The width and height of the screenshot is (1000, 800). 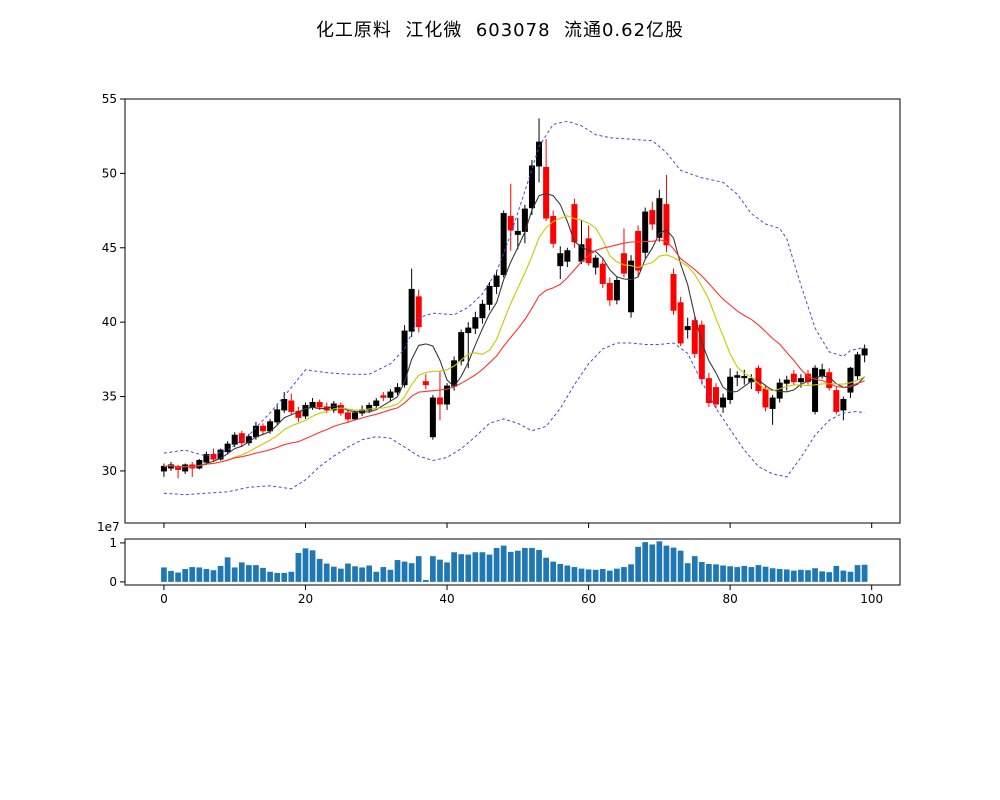 I want to click on price-ytick-label: 40, so click(x=109, y=322).